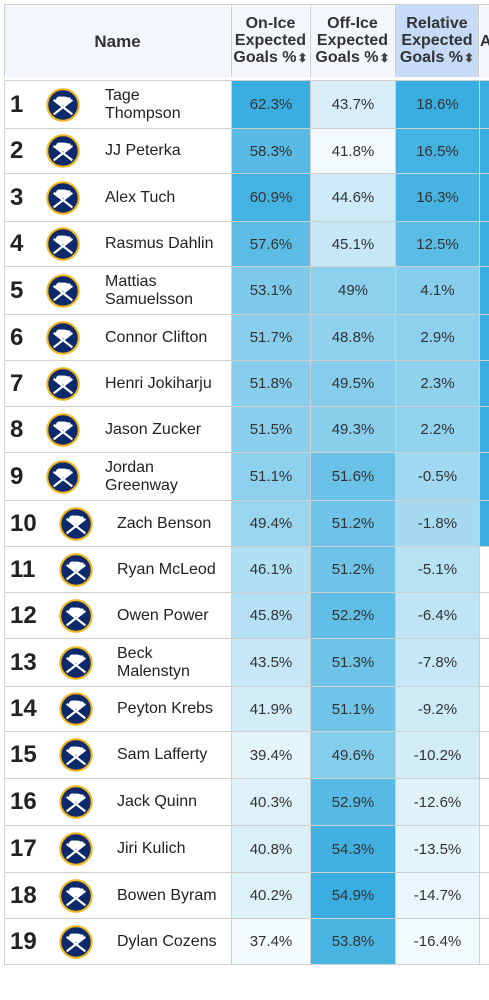 The width and height of the screenshot is (489, 1000). I want to click on player-name: Henri Jokiharju, so click(158, 383).